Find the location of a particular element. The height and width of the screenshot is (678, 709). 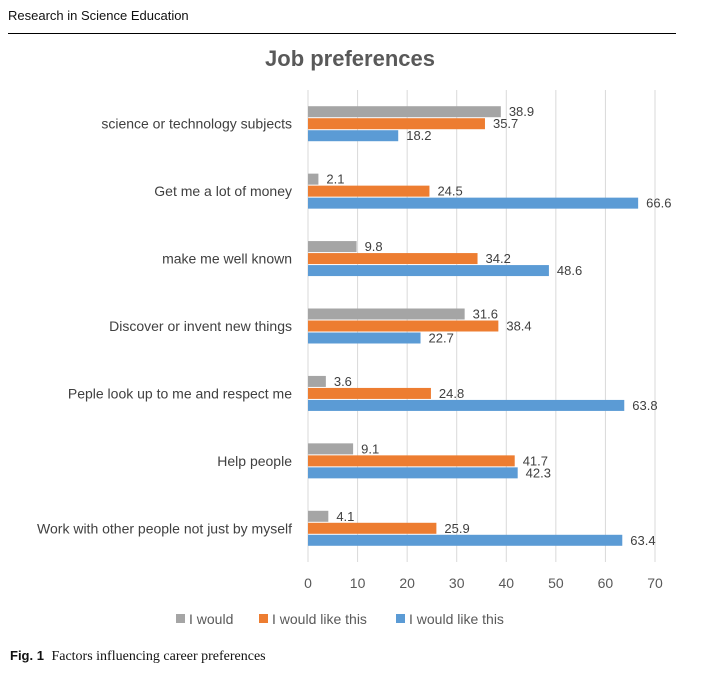

x-tick-label: 0 is located at coordinates (308, 583).